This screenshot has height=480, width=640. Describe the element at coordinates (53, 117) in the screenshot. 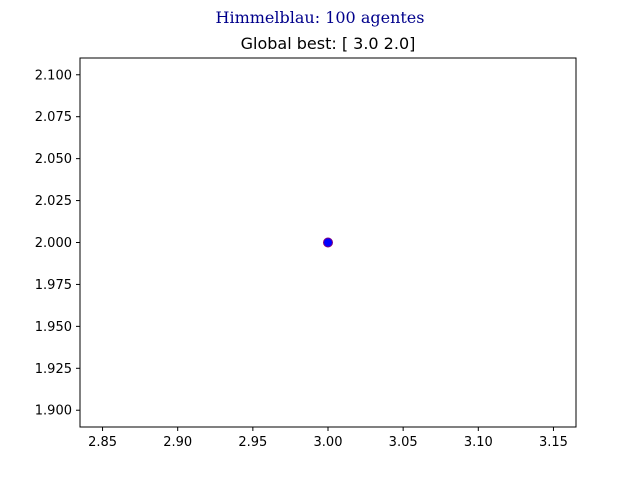

I see `y-tick-label: 2.075` at that location.